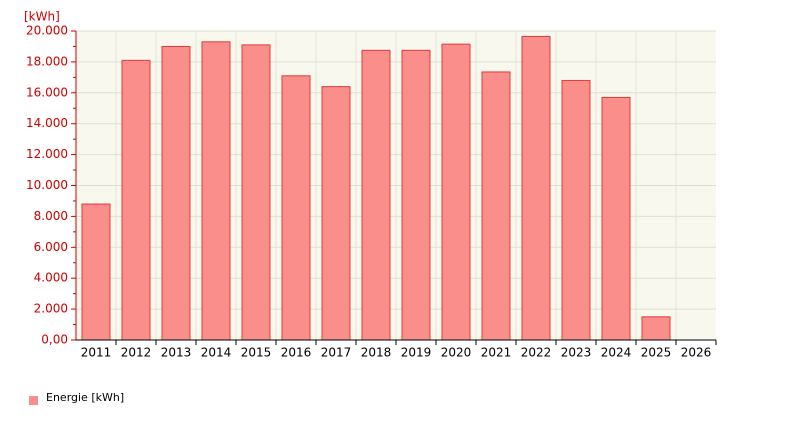 This screenshot has width=790, height=424. What do you see at coordinates (47, 154) in the screenshot?
I see `y-tick-label: 12.000` at bounding box center [47, 154].